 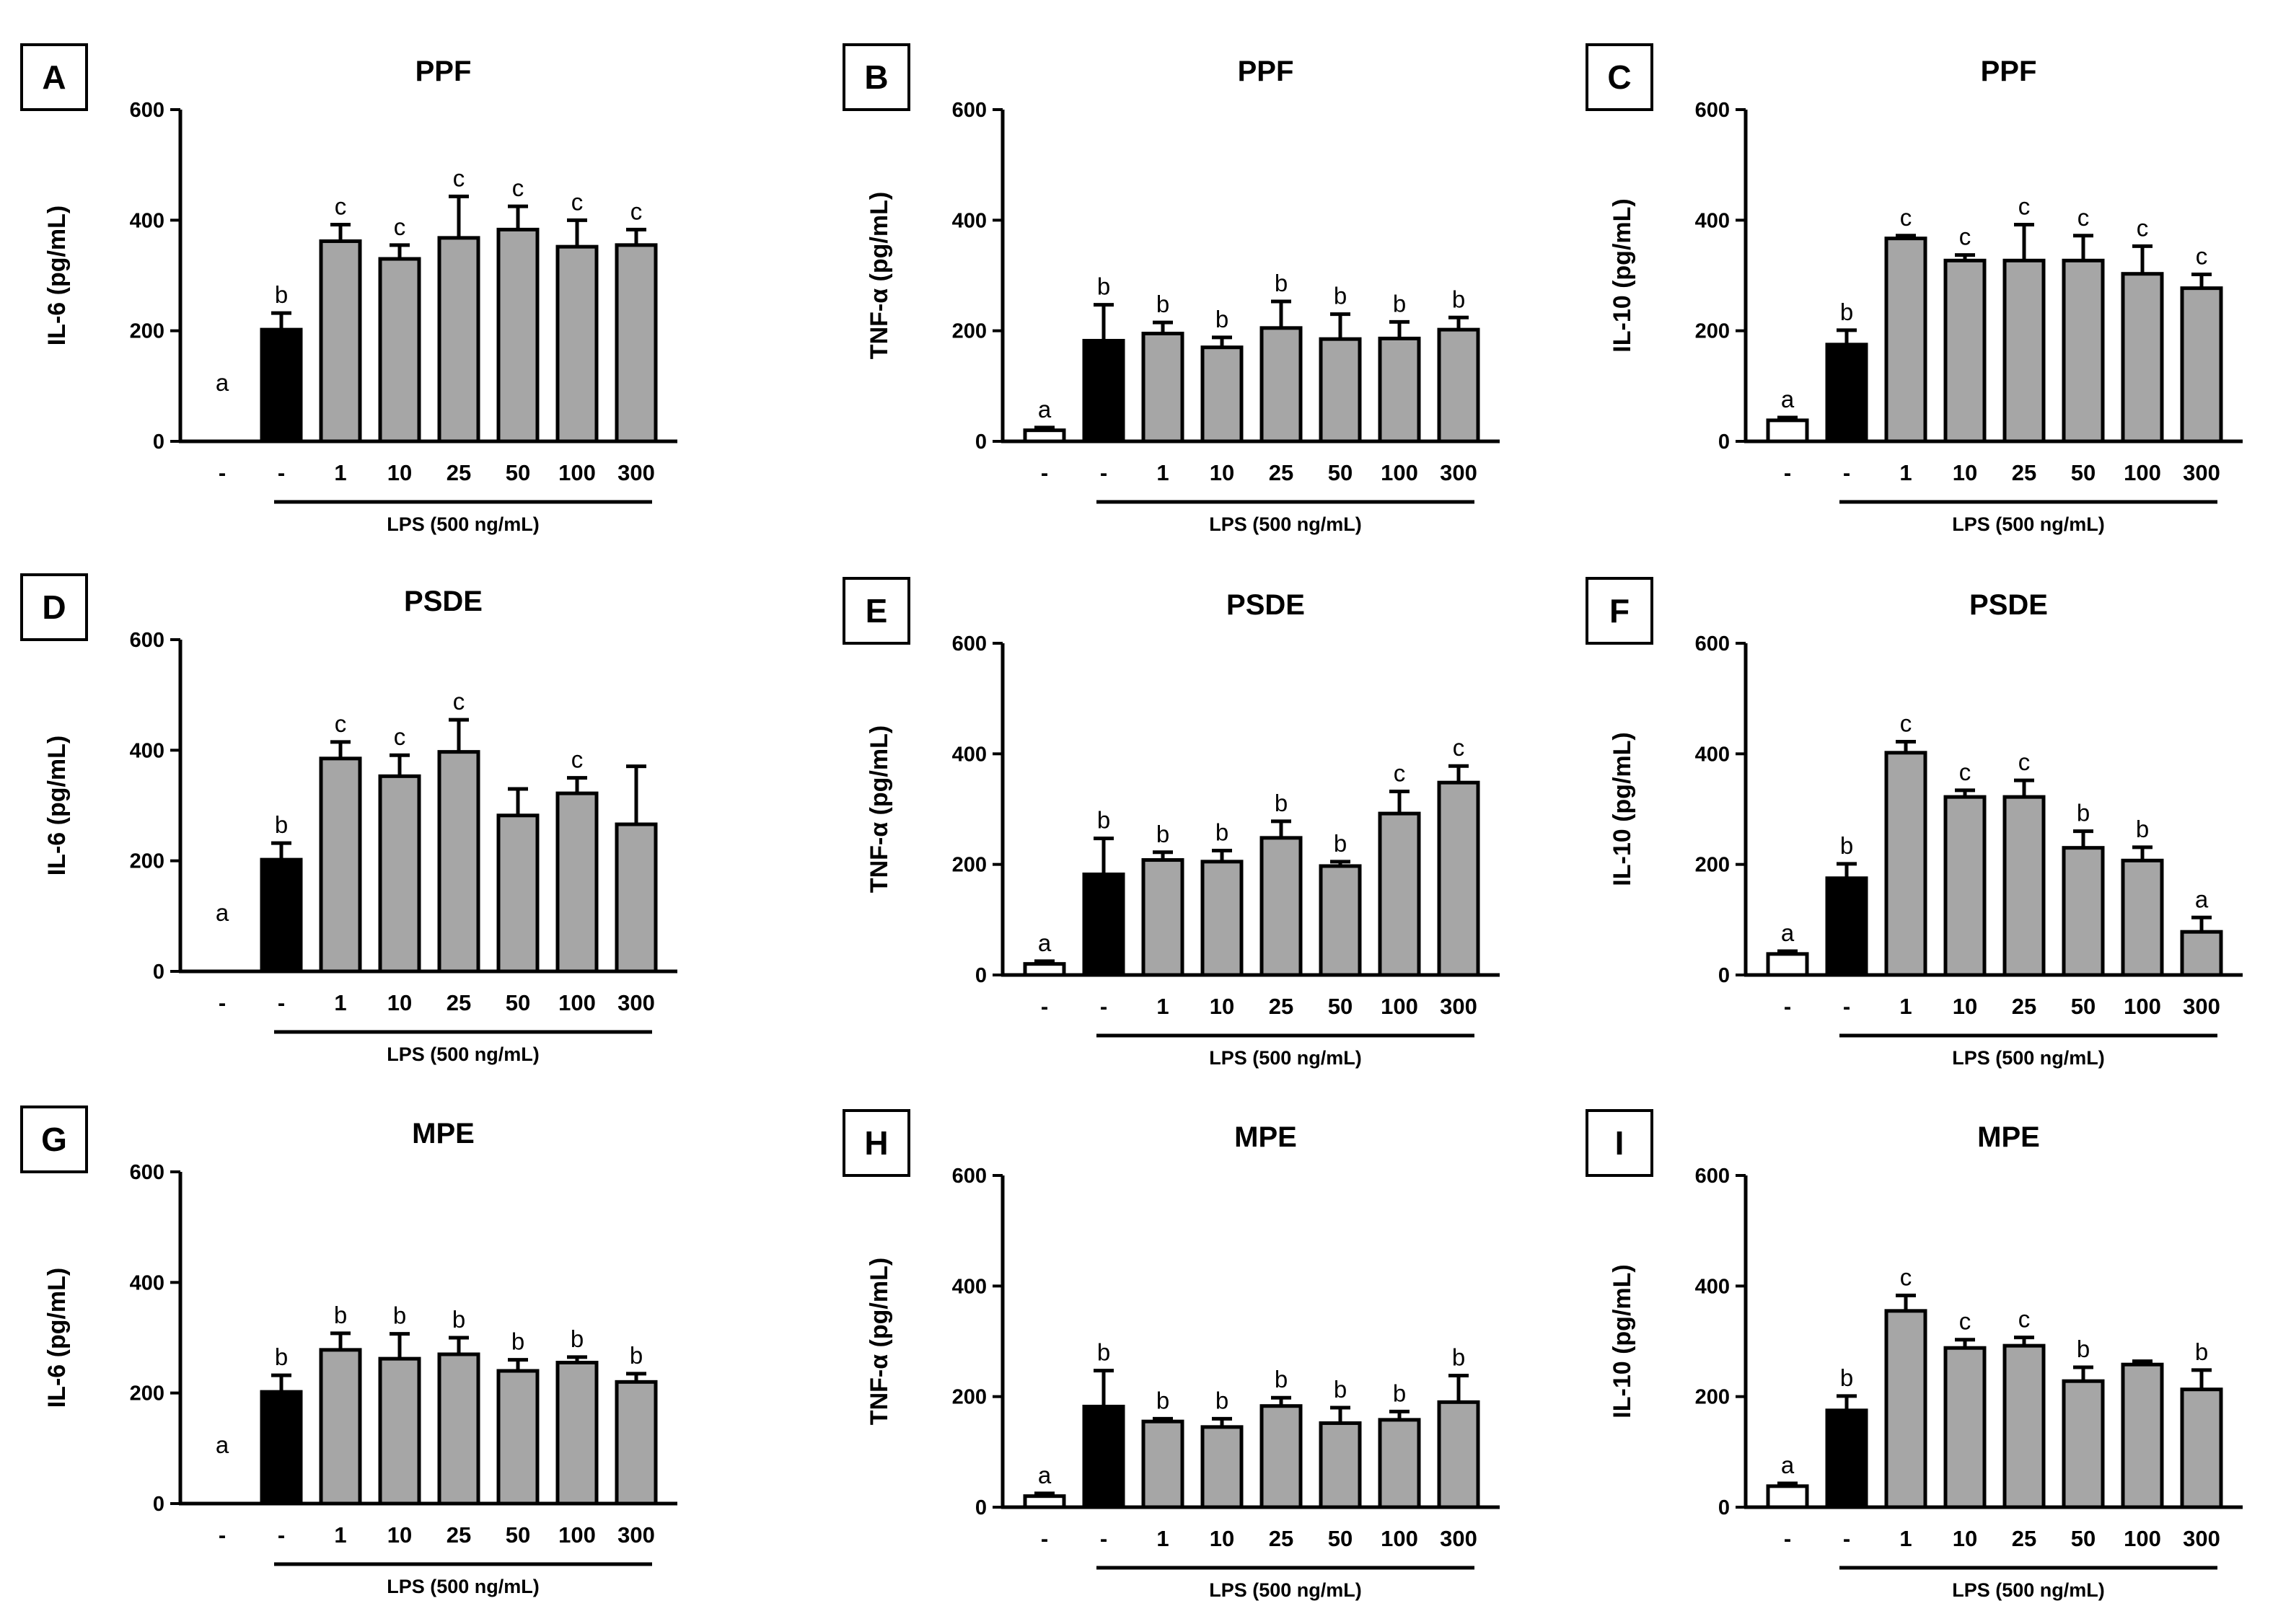 What do you see at coordinates (876, 77) in the screenshot?
I see `panel-b-letter: B` at bounding box center [876, 77].